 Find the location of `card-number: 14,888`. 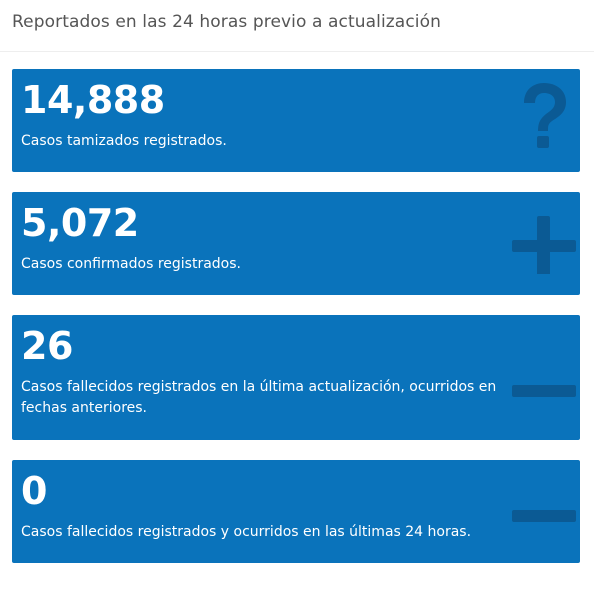

card-number: 14,888 is located at coordinates (93, 100).